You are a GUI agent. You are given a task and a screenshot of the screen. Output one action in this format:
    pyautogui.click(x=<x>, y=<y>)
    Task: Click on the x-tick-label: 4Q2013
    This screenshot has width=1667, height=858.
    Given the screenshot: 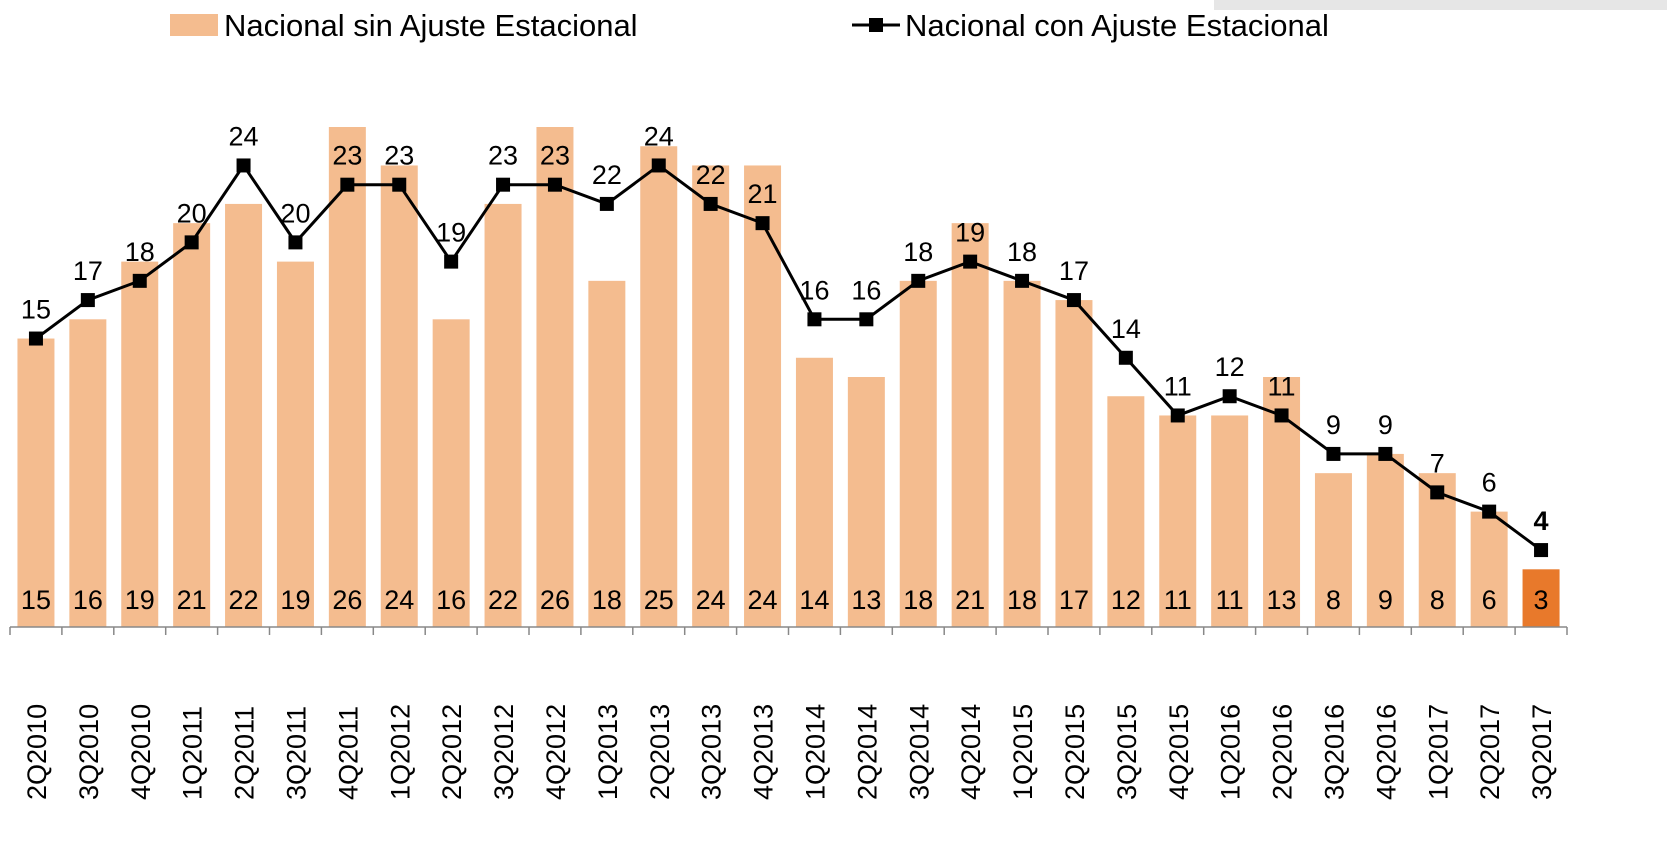 What is the action you would take?
    pyautogui.click(x=764, y=752)
    